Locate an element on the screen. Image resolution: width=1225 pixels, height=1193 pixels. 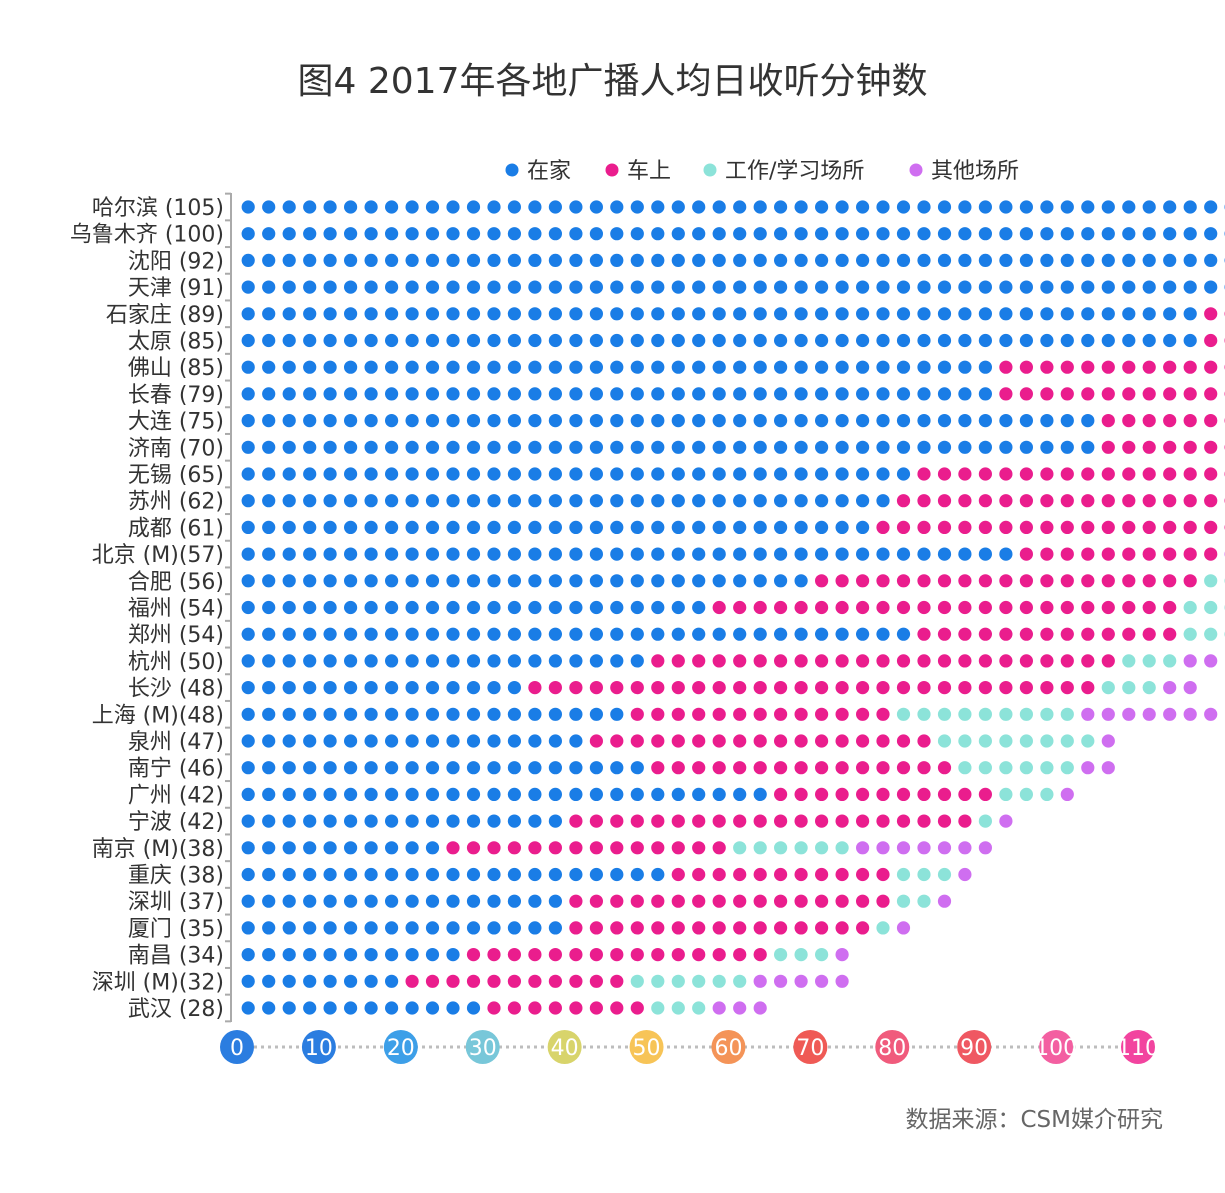
chart-row: 济南 (70) is located at coordinates (676, 448).